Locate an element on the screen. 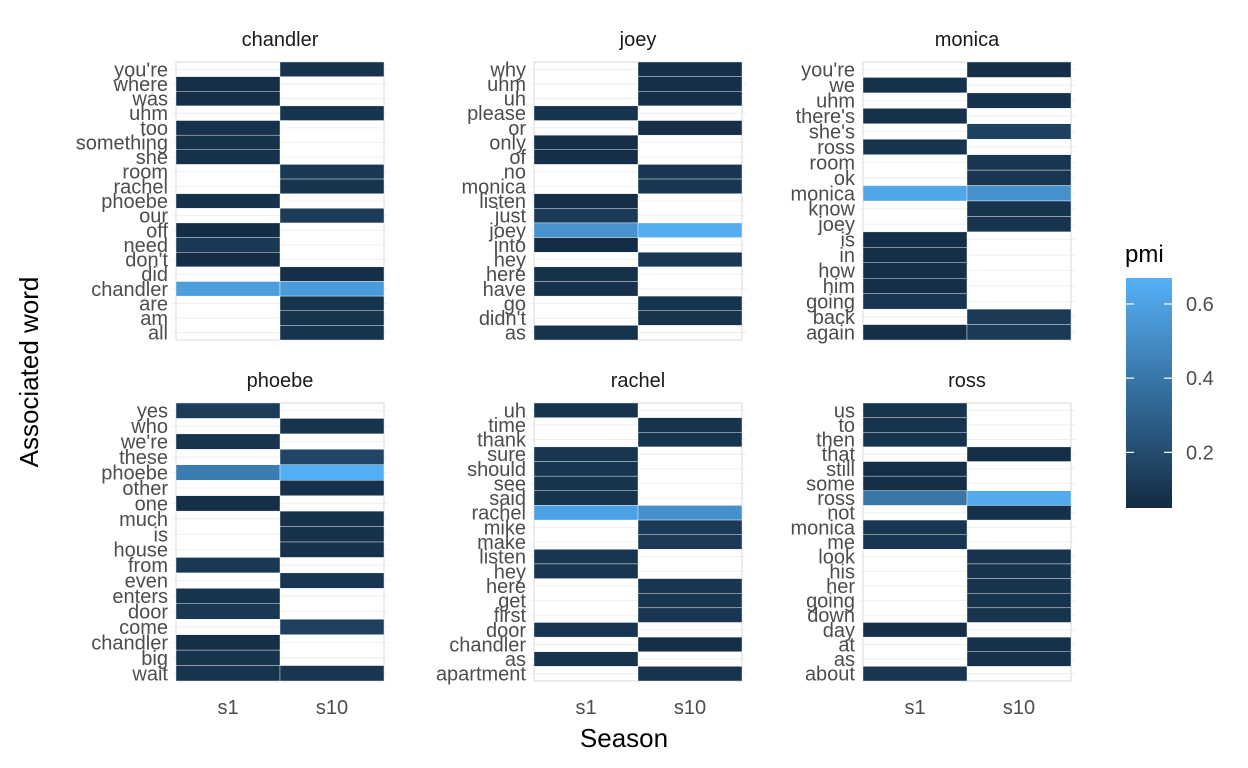  heat-cell-s1-about is located at coordinates (915, 674).